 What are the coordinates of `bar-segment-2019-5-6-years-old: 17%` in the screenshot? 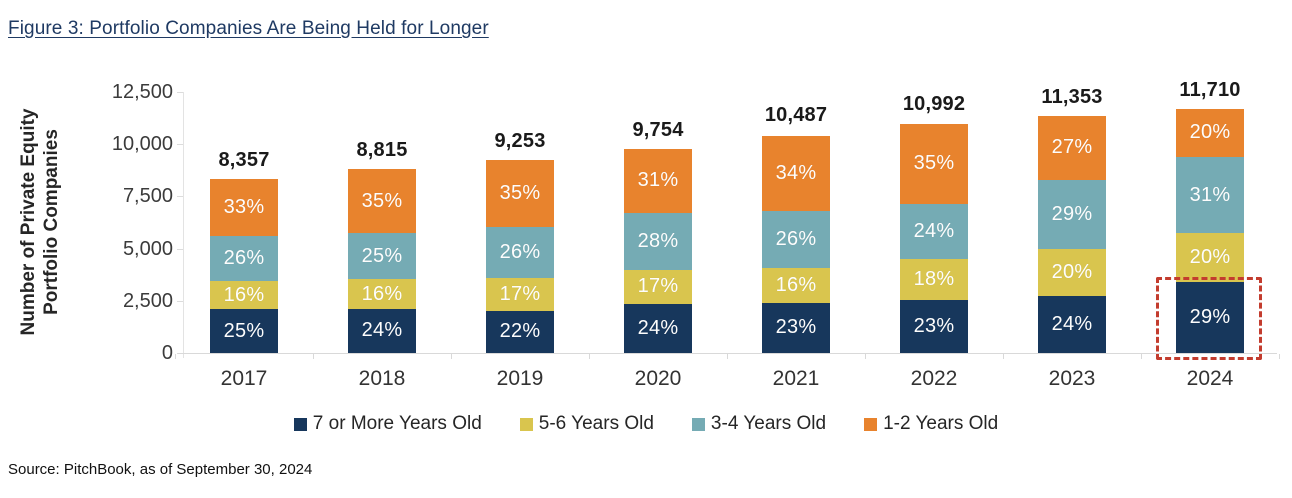 It's located at (520, 294).